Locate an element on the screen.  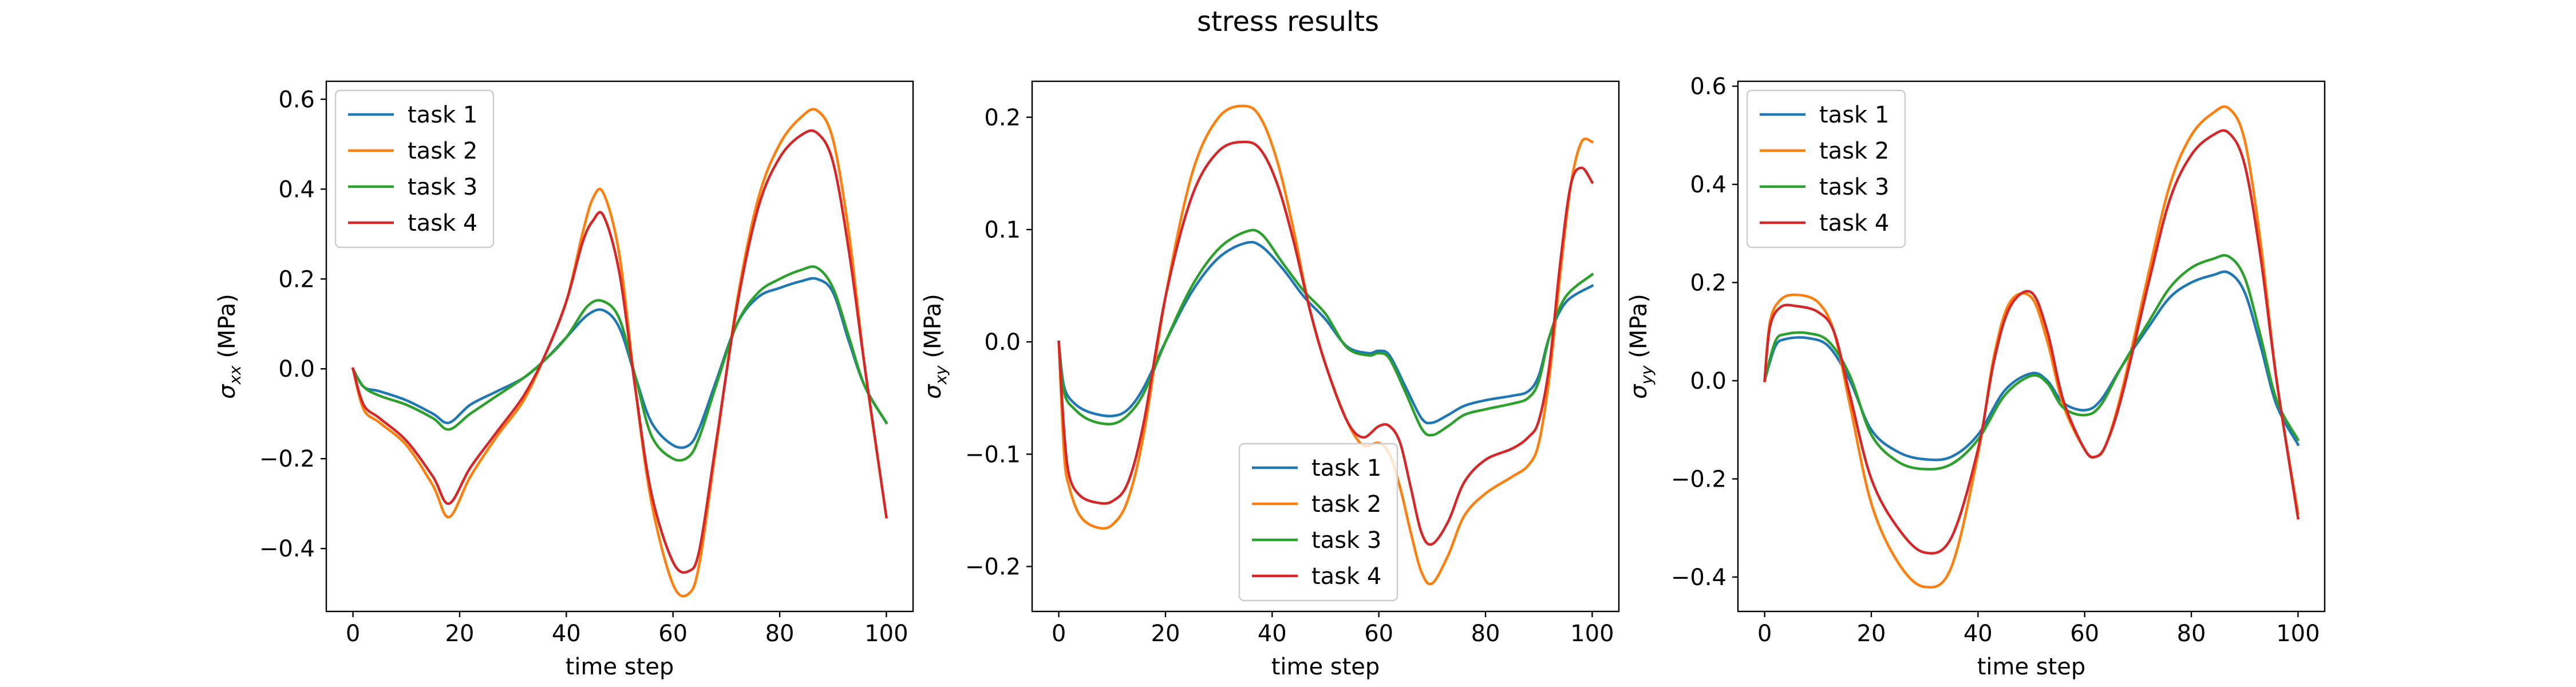
y-tick-label: −0.1 is located at coordinates (993, 455).